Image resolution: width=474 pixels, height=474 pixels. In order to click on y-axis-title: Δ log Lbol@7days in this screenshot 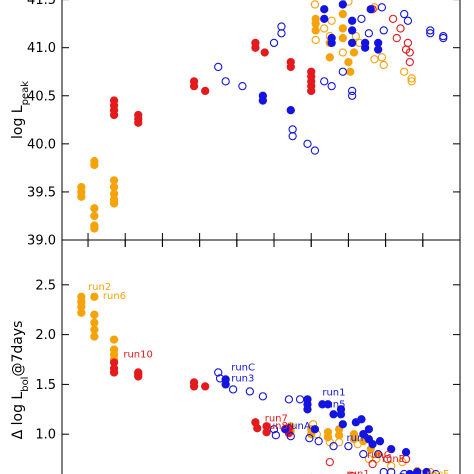, I will do `click(20, 380)`.